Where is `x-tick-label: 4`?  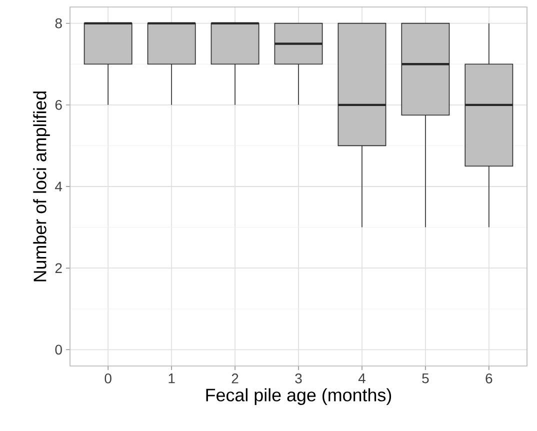
x-tick-label: 4 is located at coordinates (362, 379).